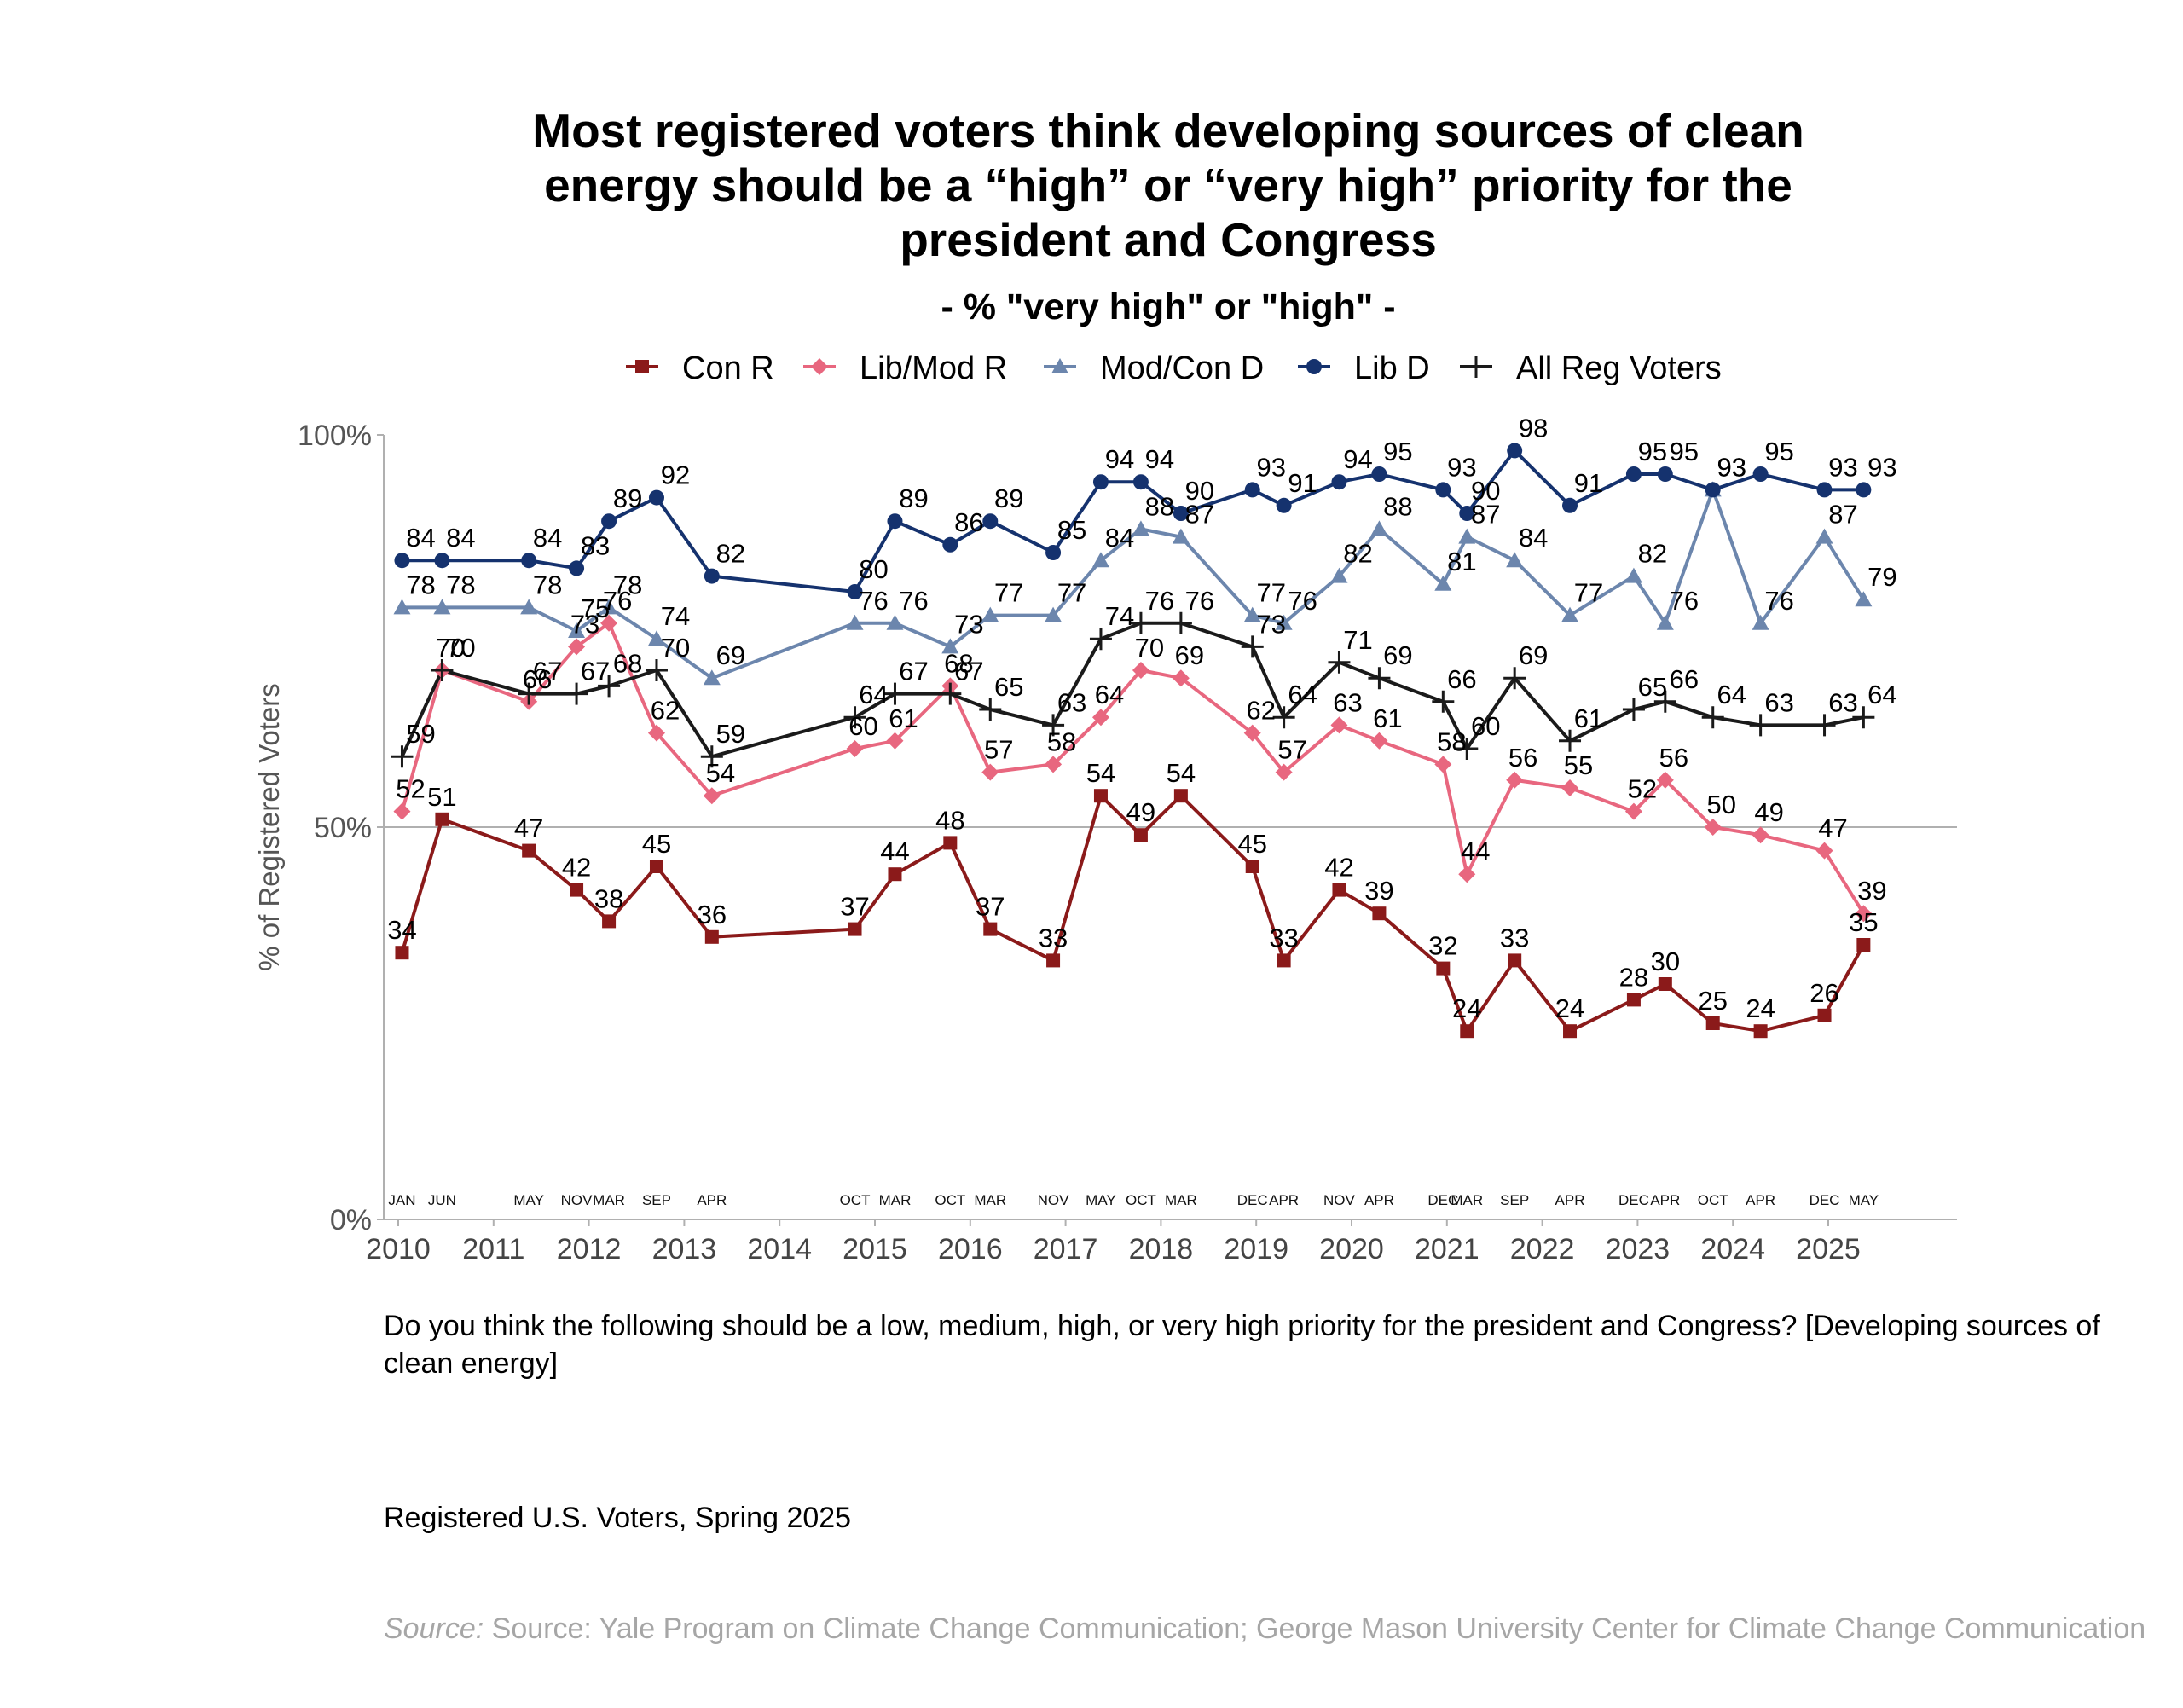 This screenshot has width=2183, height=1708. I want to click on data-label-lib-mod-r: 64, so click(1110, 694).